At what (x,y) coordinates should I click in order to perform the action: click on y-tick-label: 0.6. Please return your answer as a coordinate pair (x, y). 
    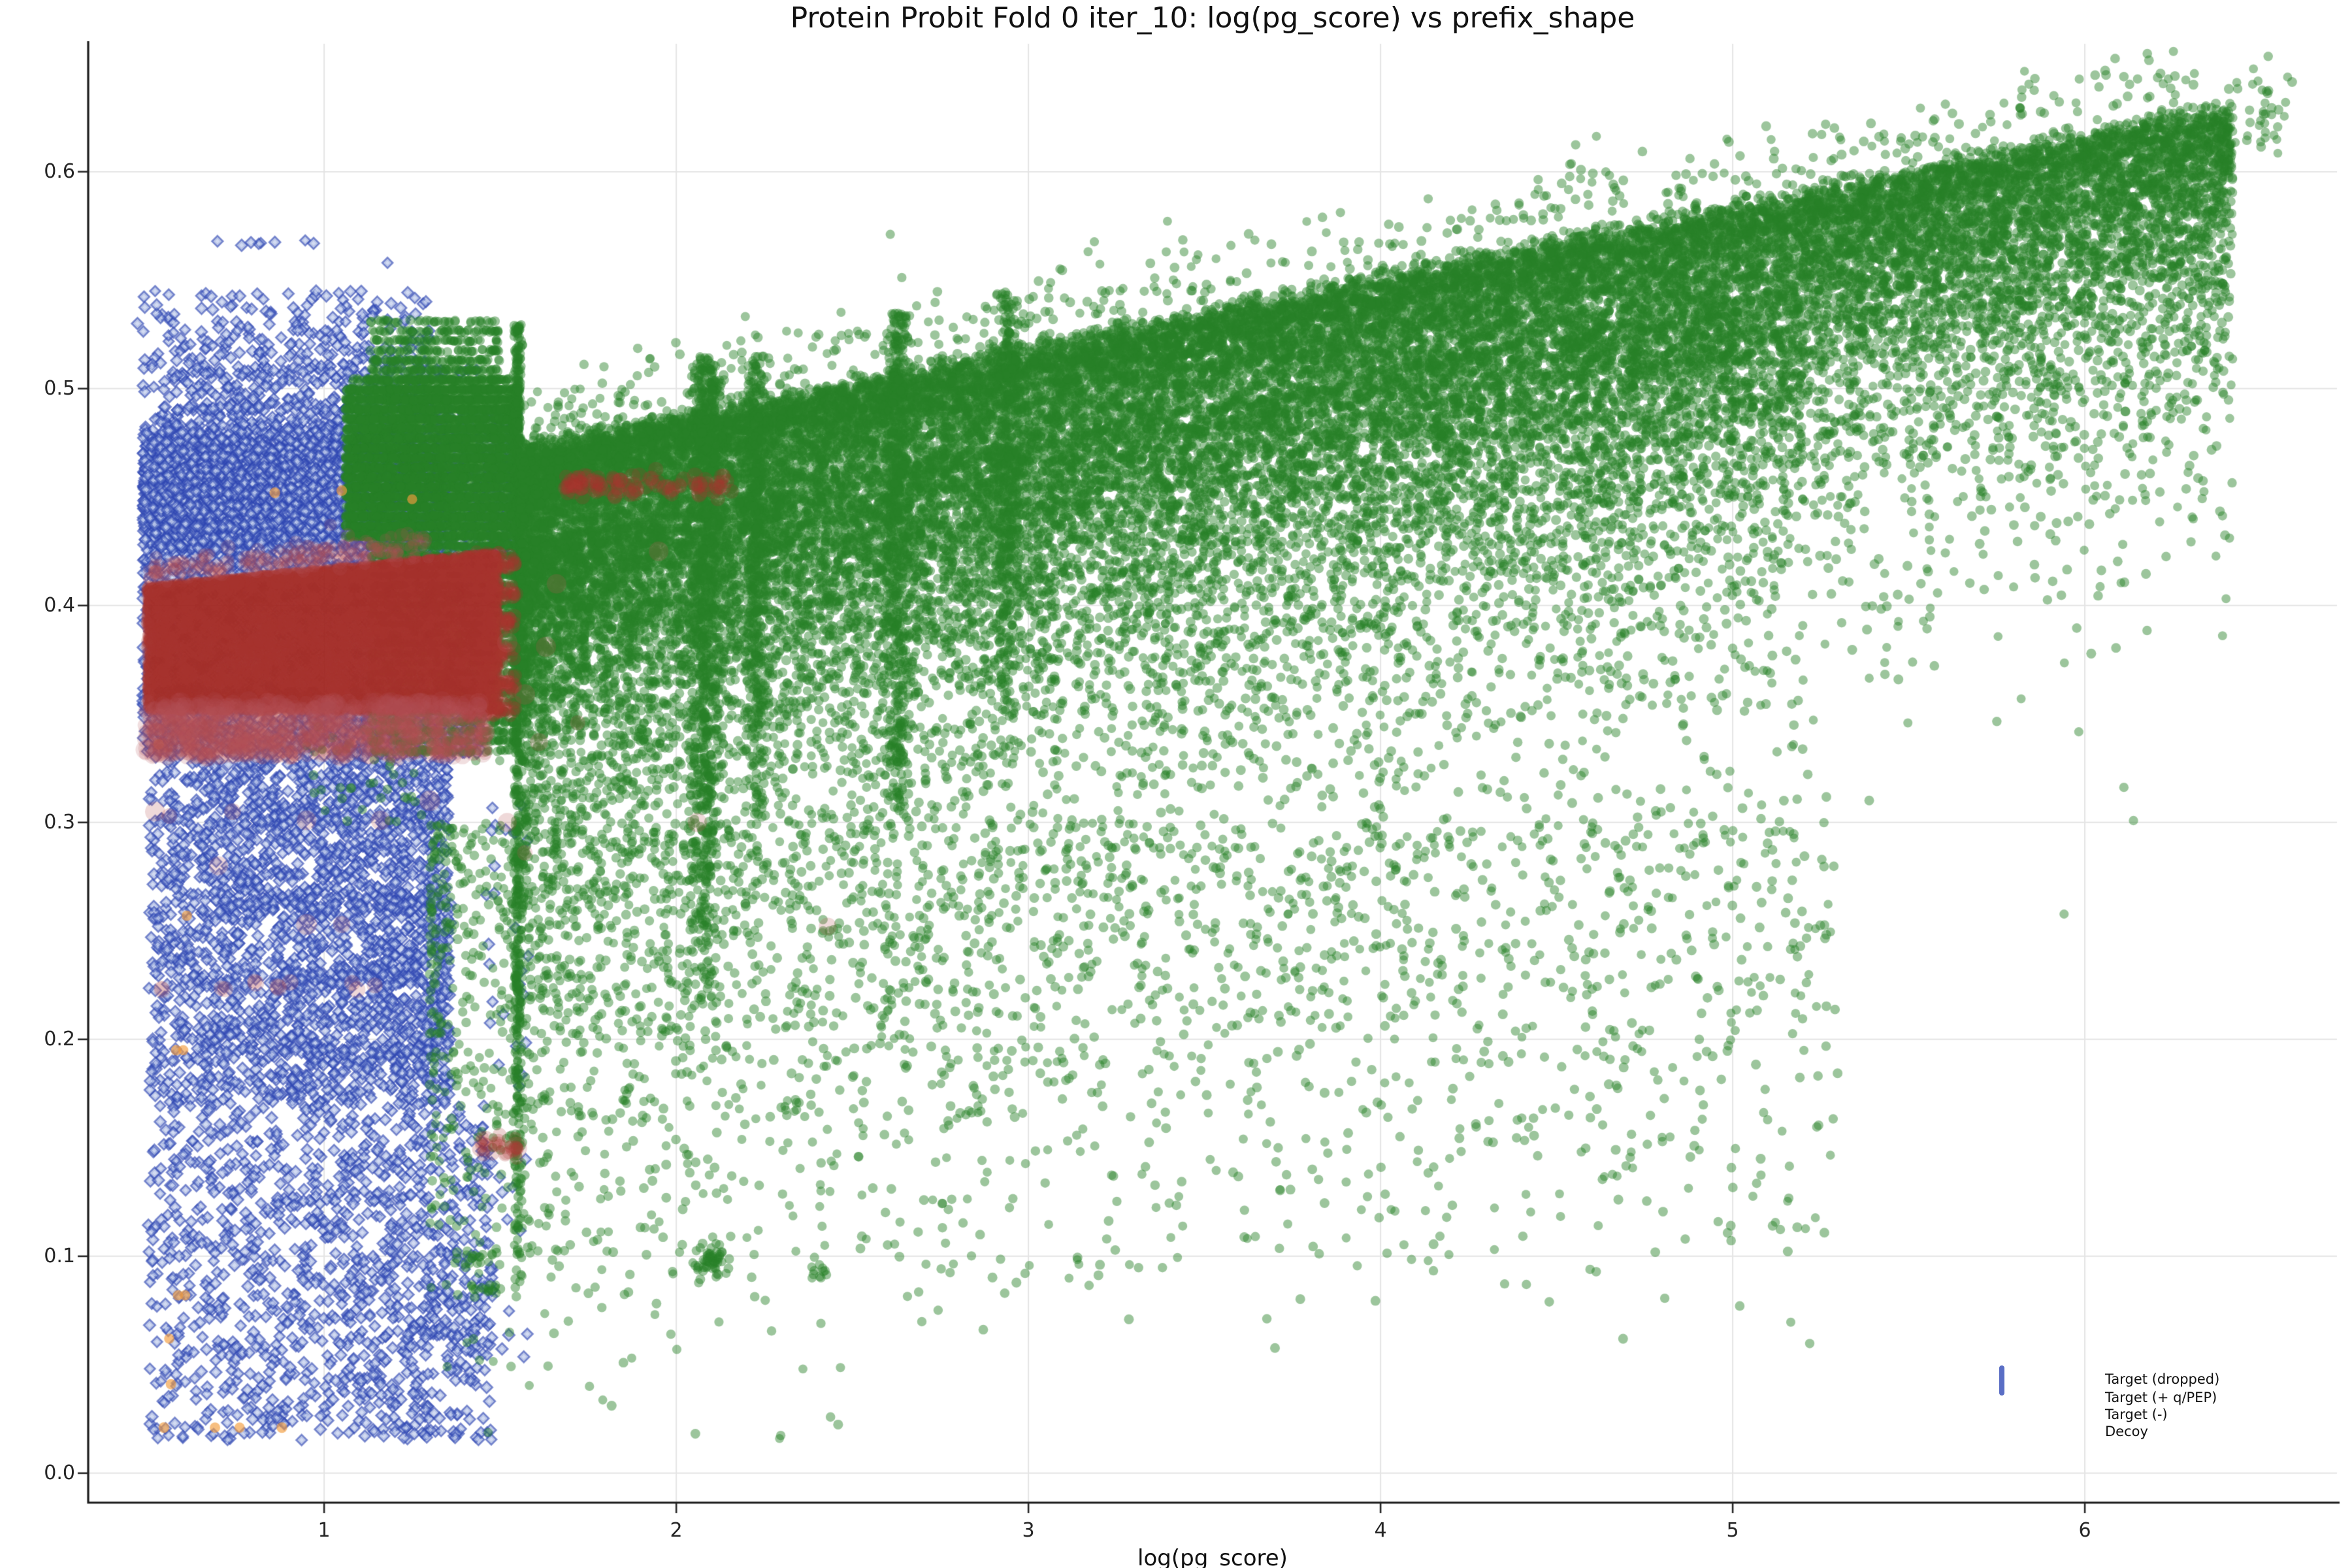
    Looking at the image, I should click on (59, 171).